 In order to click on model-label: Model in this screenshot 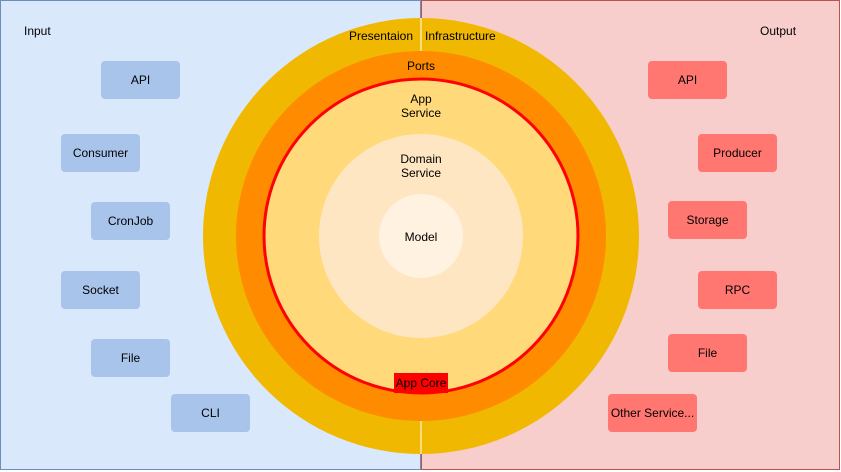, I will do `click(421, 237)`.